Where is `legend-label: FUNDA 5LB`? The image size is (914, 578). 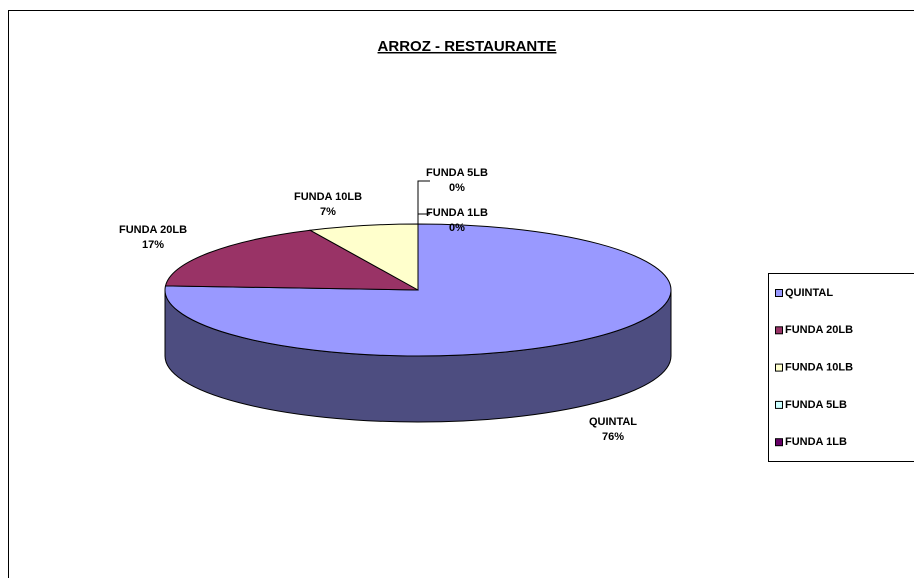
legend-label: FUNDA 5LB is located at coordinates (816, 405).